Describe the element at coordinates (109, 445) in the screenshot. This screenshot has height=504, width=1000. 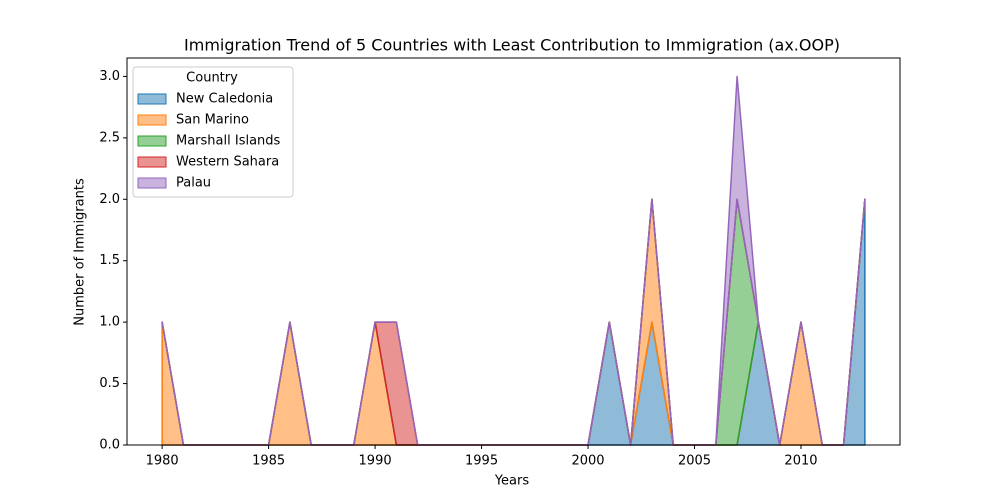
I see `y-tick-label: 0.0` at that location.